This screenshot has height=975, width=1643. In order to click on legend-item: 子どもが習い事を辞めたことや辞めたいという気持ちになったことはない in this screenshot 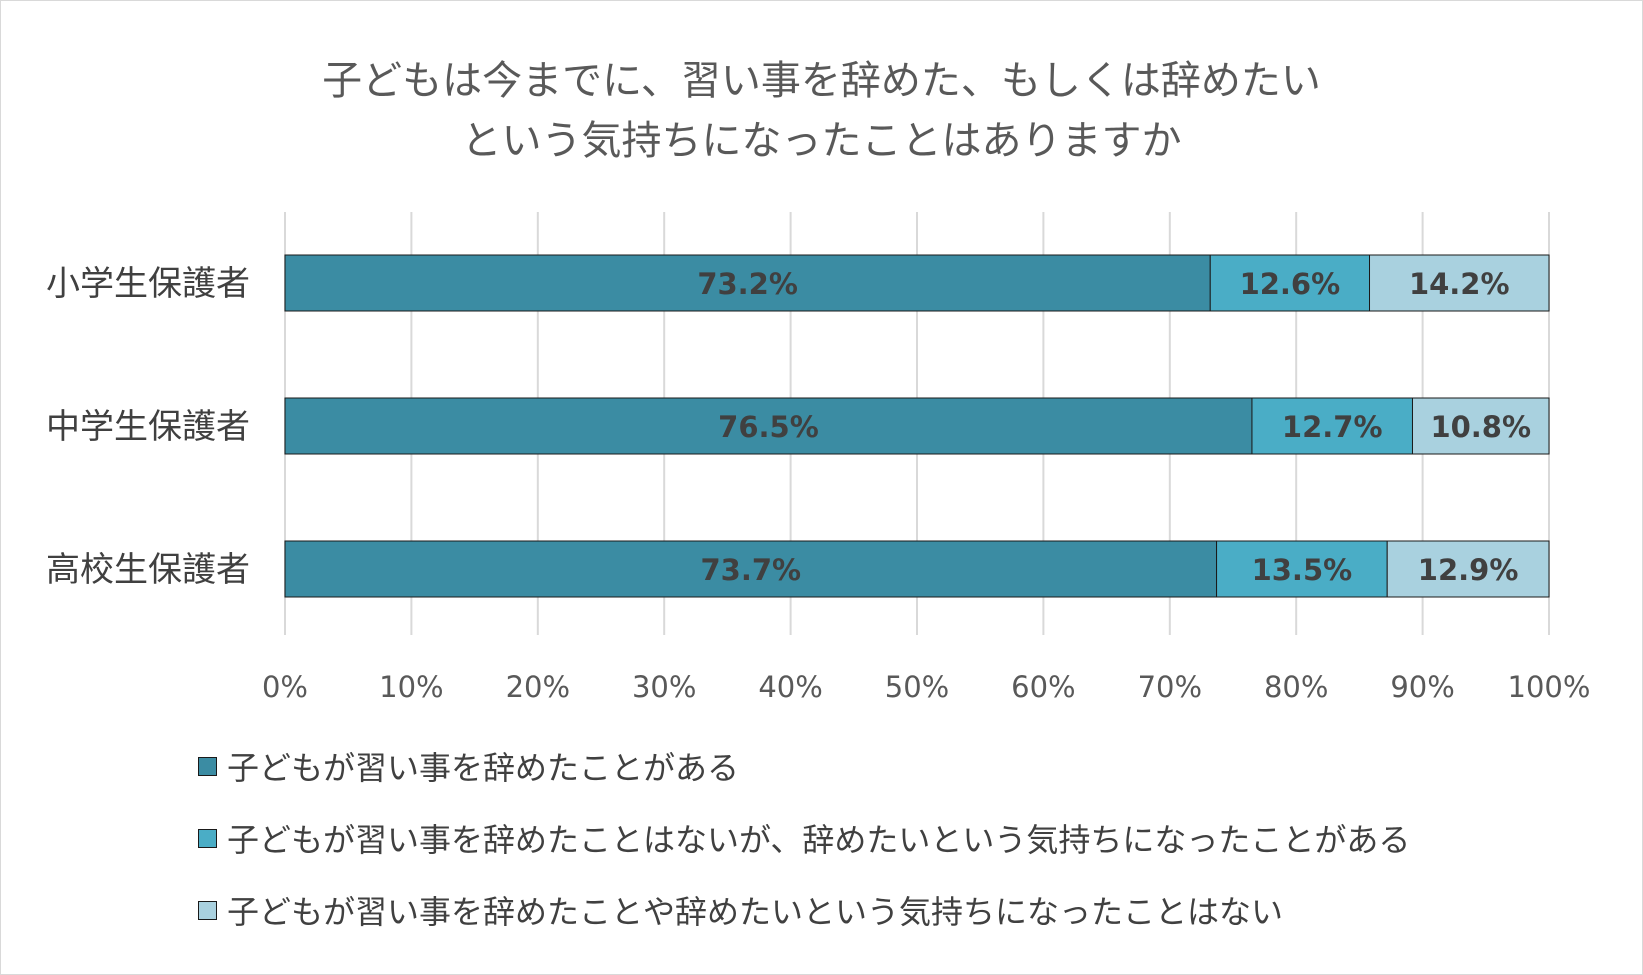, I will do `click(804, 911)`.